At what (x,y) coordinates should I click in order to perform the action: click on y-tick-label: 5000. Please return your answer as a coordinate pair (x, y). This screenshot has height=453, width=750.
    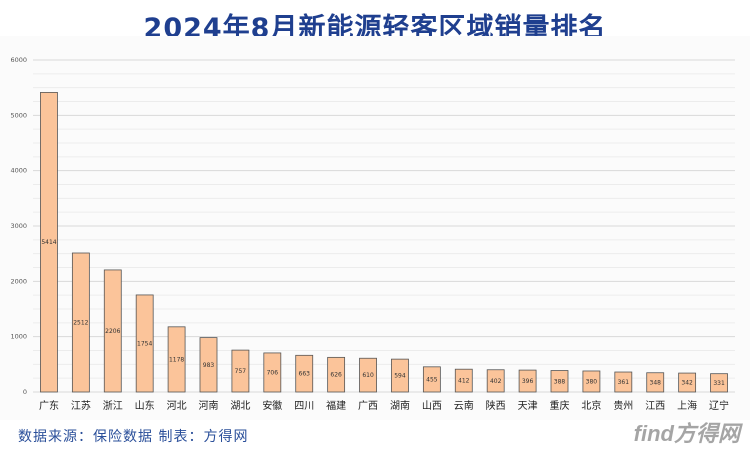
    Looking at the image, I should click on (18, 115).